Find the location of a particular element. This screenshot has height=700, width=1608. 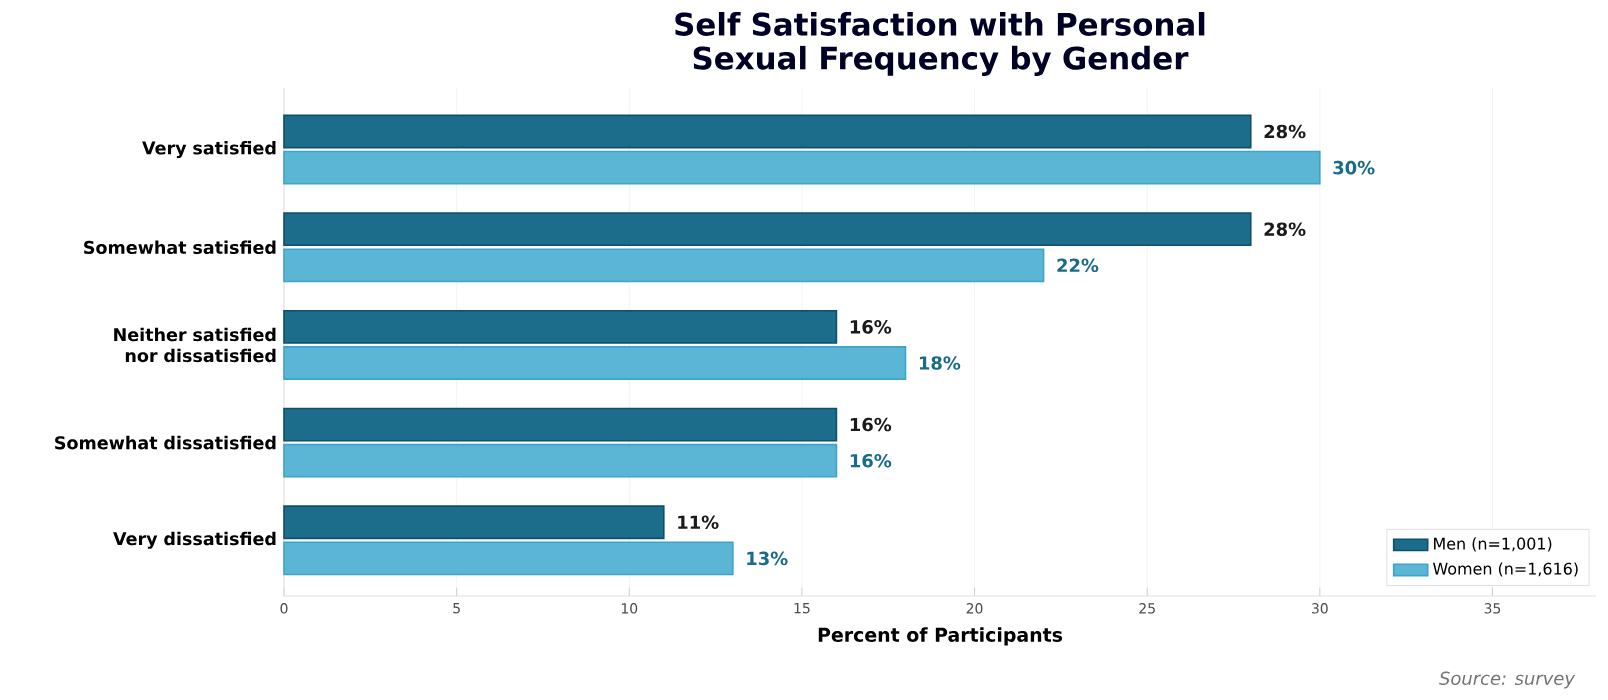

y-tick-label: Very dissatisfied is located at coordinates (194, 540).